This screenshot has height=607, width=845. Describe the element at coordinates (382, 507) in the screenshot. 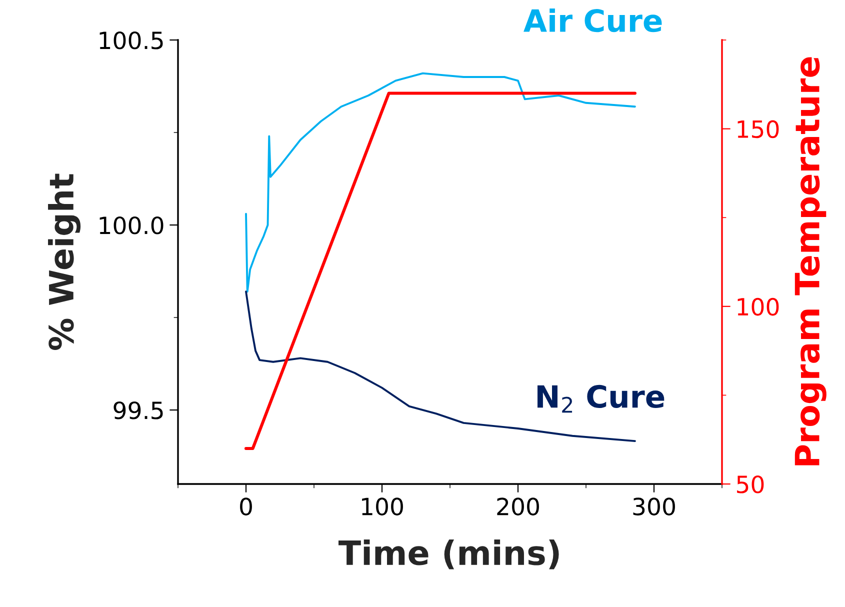

I see `x-tick-label: 100` at that location.